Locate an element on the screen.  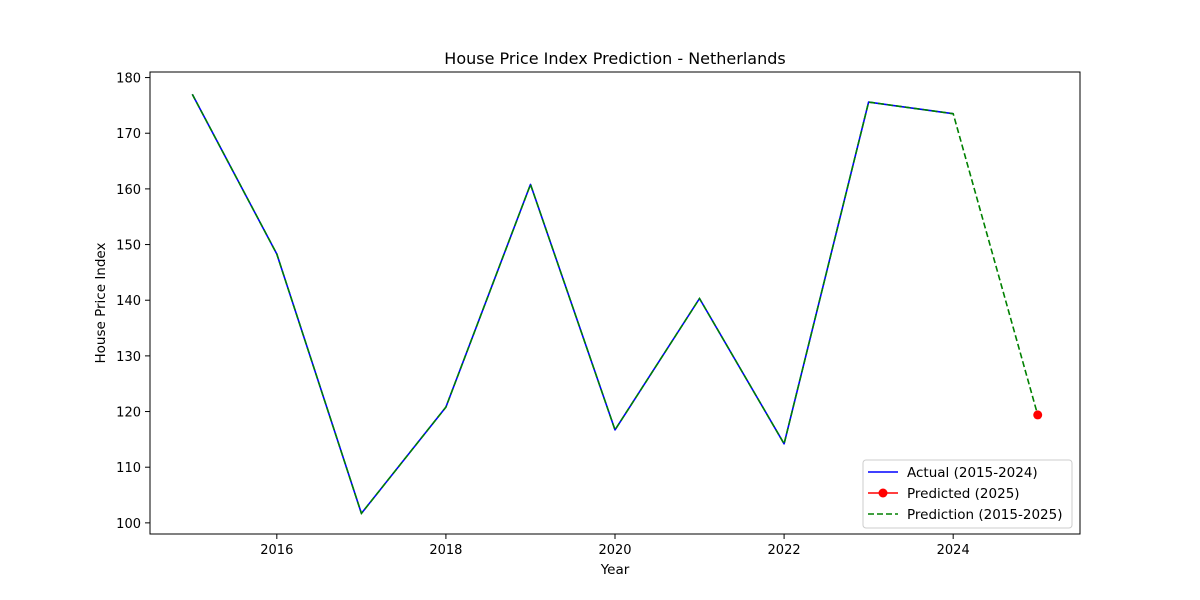
y-axis-title: House Price Index is located at coordinates (101, 303).